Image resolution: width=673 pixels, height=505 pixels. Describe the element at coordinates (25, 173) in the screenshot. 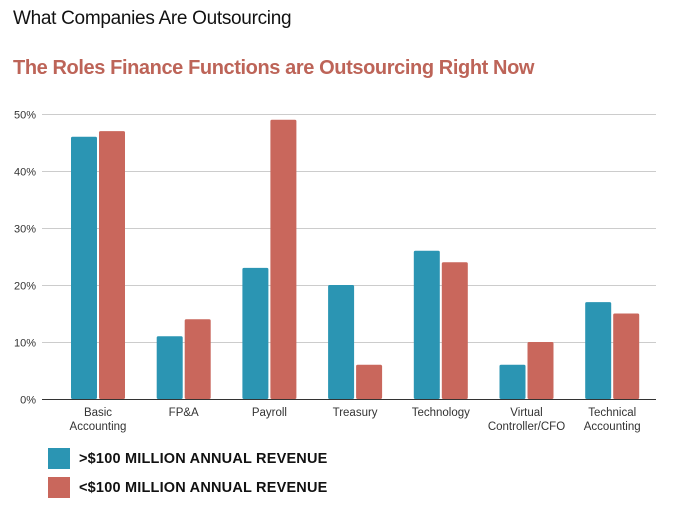

I see `y-tick-label: 40%` at that location.